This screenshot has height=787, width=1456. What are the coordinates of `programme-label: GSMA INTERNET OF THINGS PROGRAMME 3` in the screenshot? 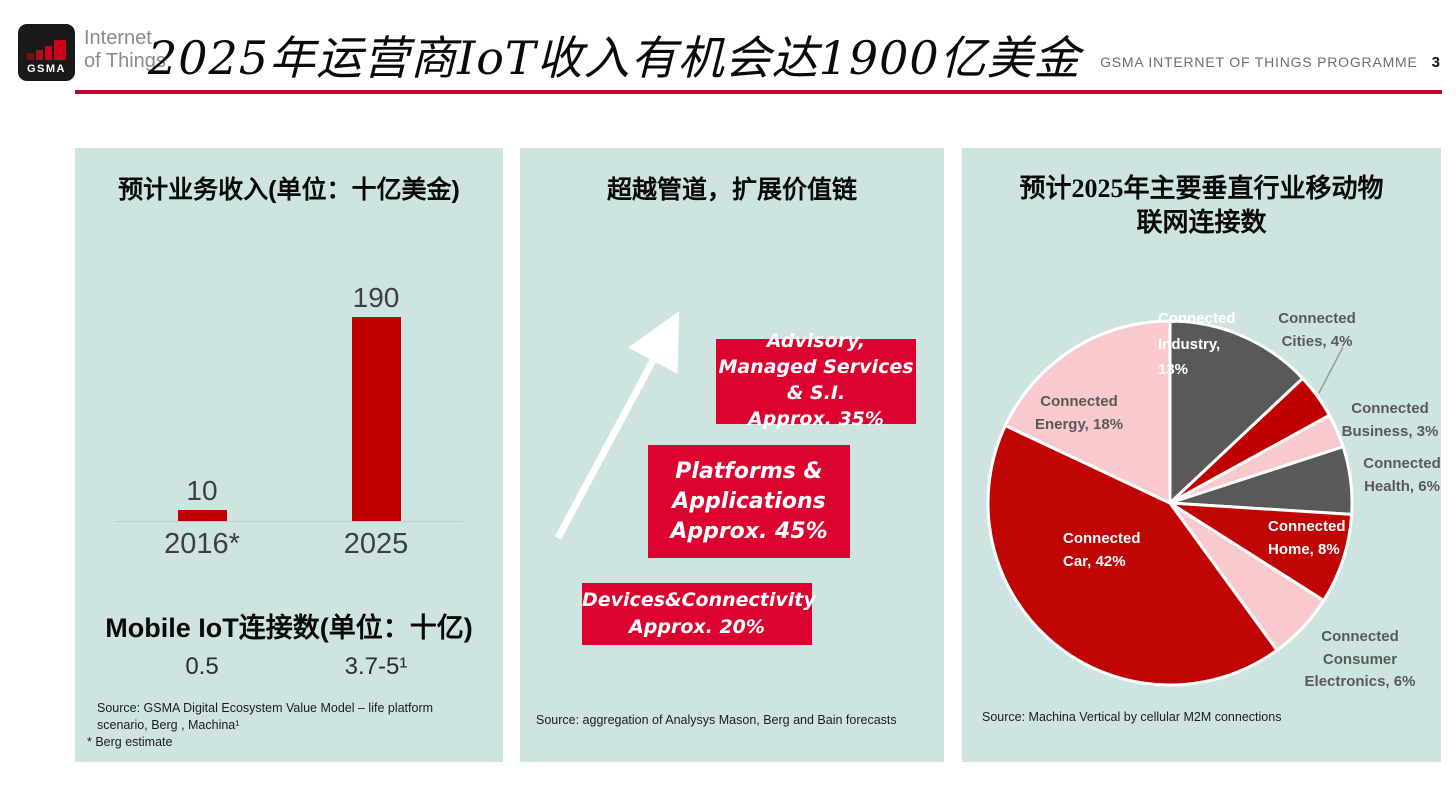 It's located at (1270, 62).